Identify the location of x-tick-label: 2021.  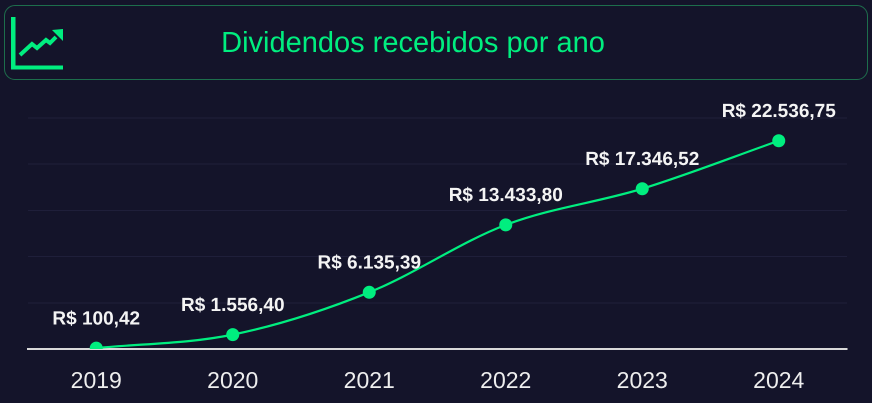
(369, 380).